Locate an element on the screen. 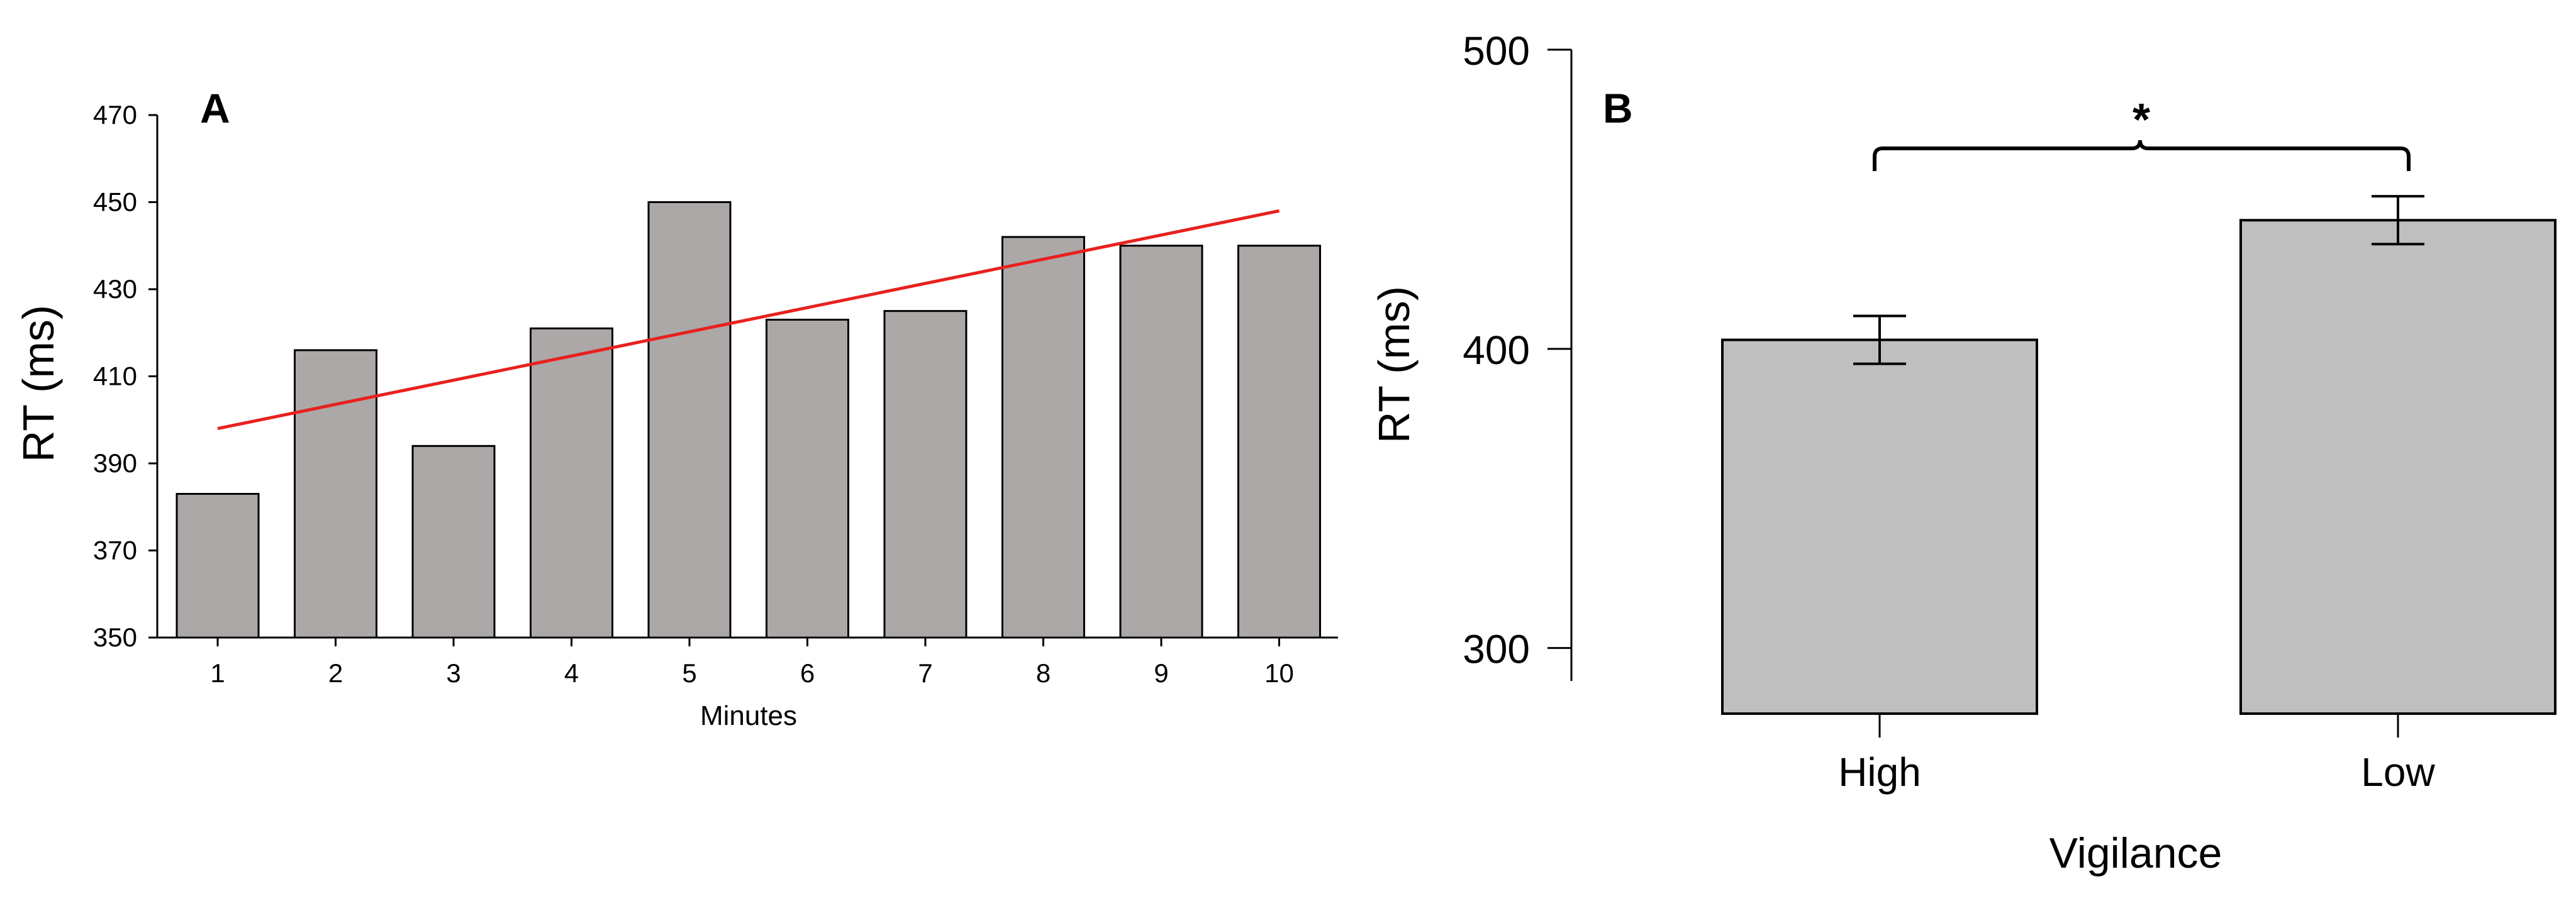  panel-a-x-ticks: 1 2 3 4 5 6 7 8 9 10 is located at coordinates (752, 663).